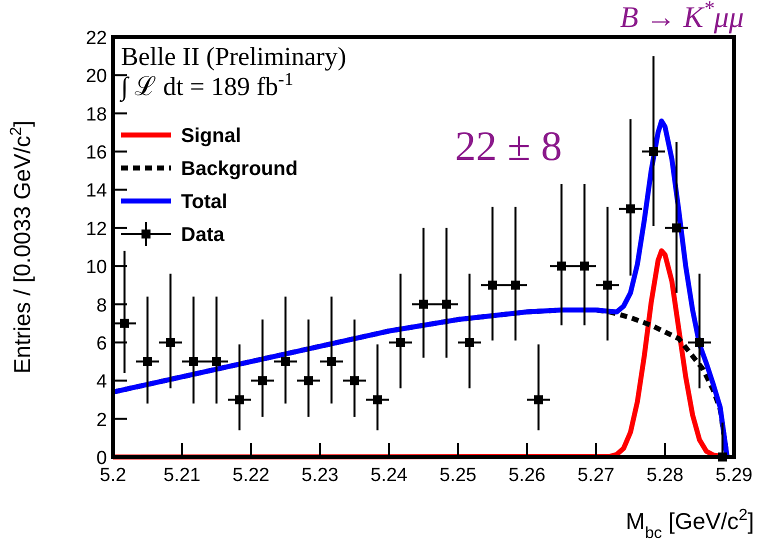  What do you see at coordinates (96, 229) in the screenshot?
I see `y-tick-label: 12` at bounding box center [96, 229].